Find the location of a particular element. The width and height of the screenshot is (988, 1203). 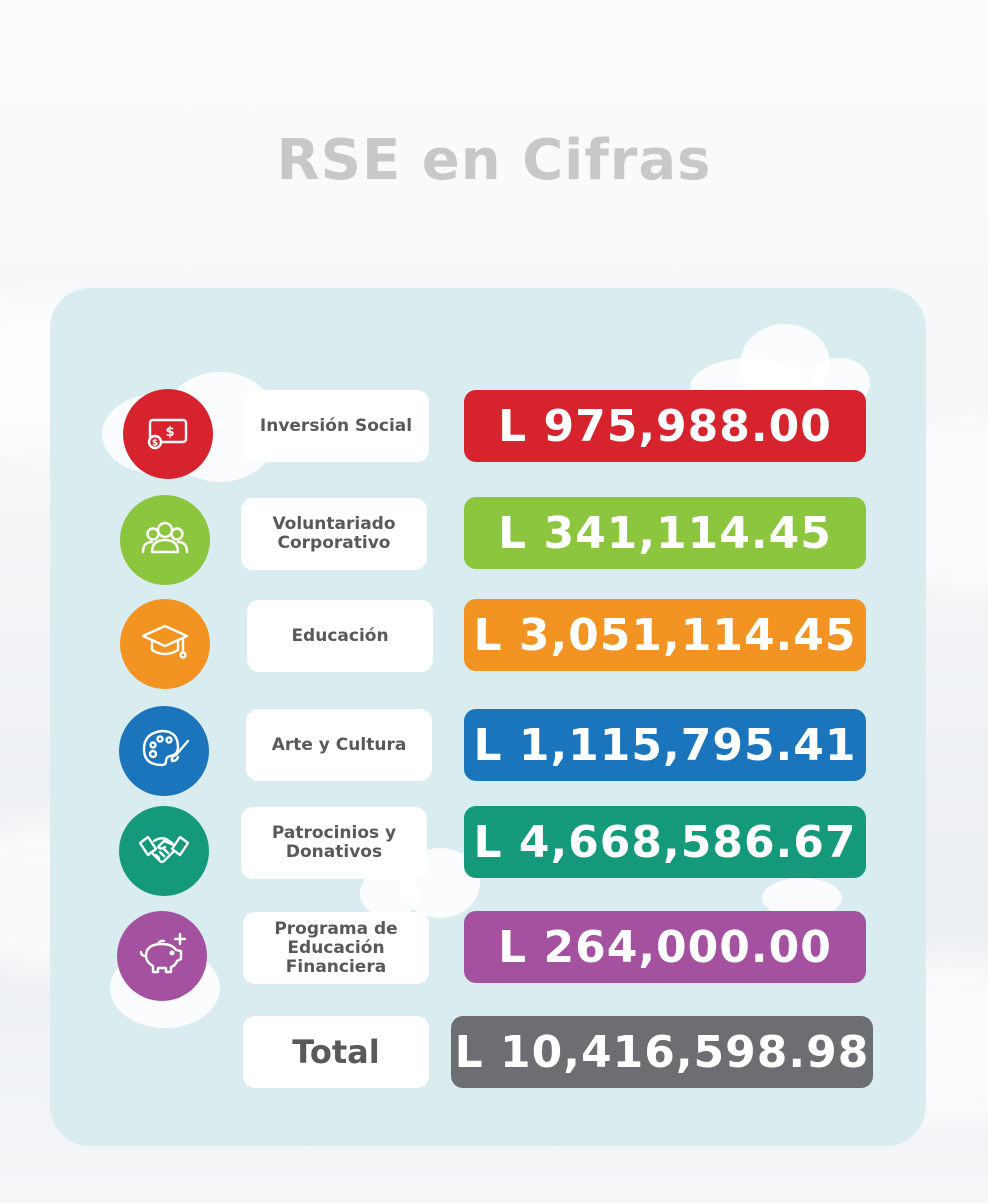

people-icon is located at coordinates (165, 540).